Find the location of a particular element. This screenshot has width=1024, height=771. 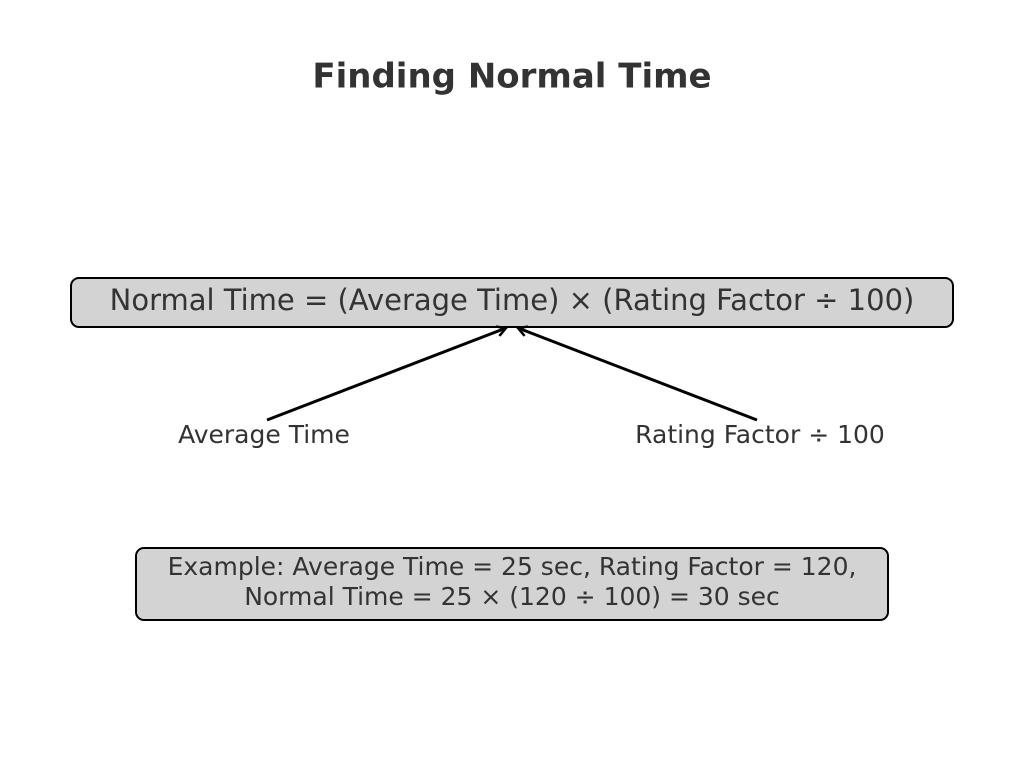

label: Average Time is located at coordinates (264, 434).